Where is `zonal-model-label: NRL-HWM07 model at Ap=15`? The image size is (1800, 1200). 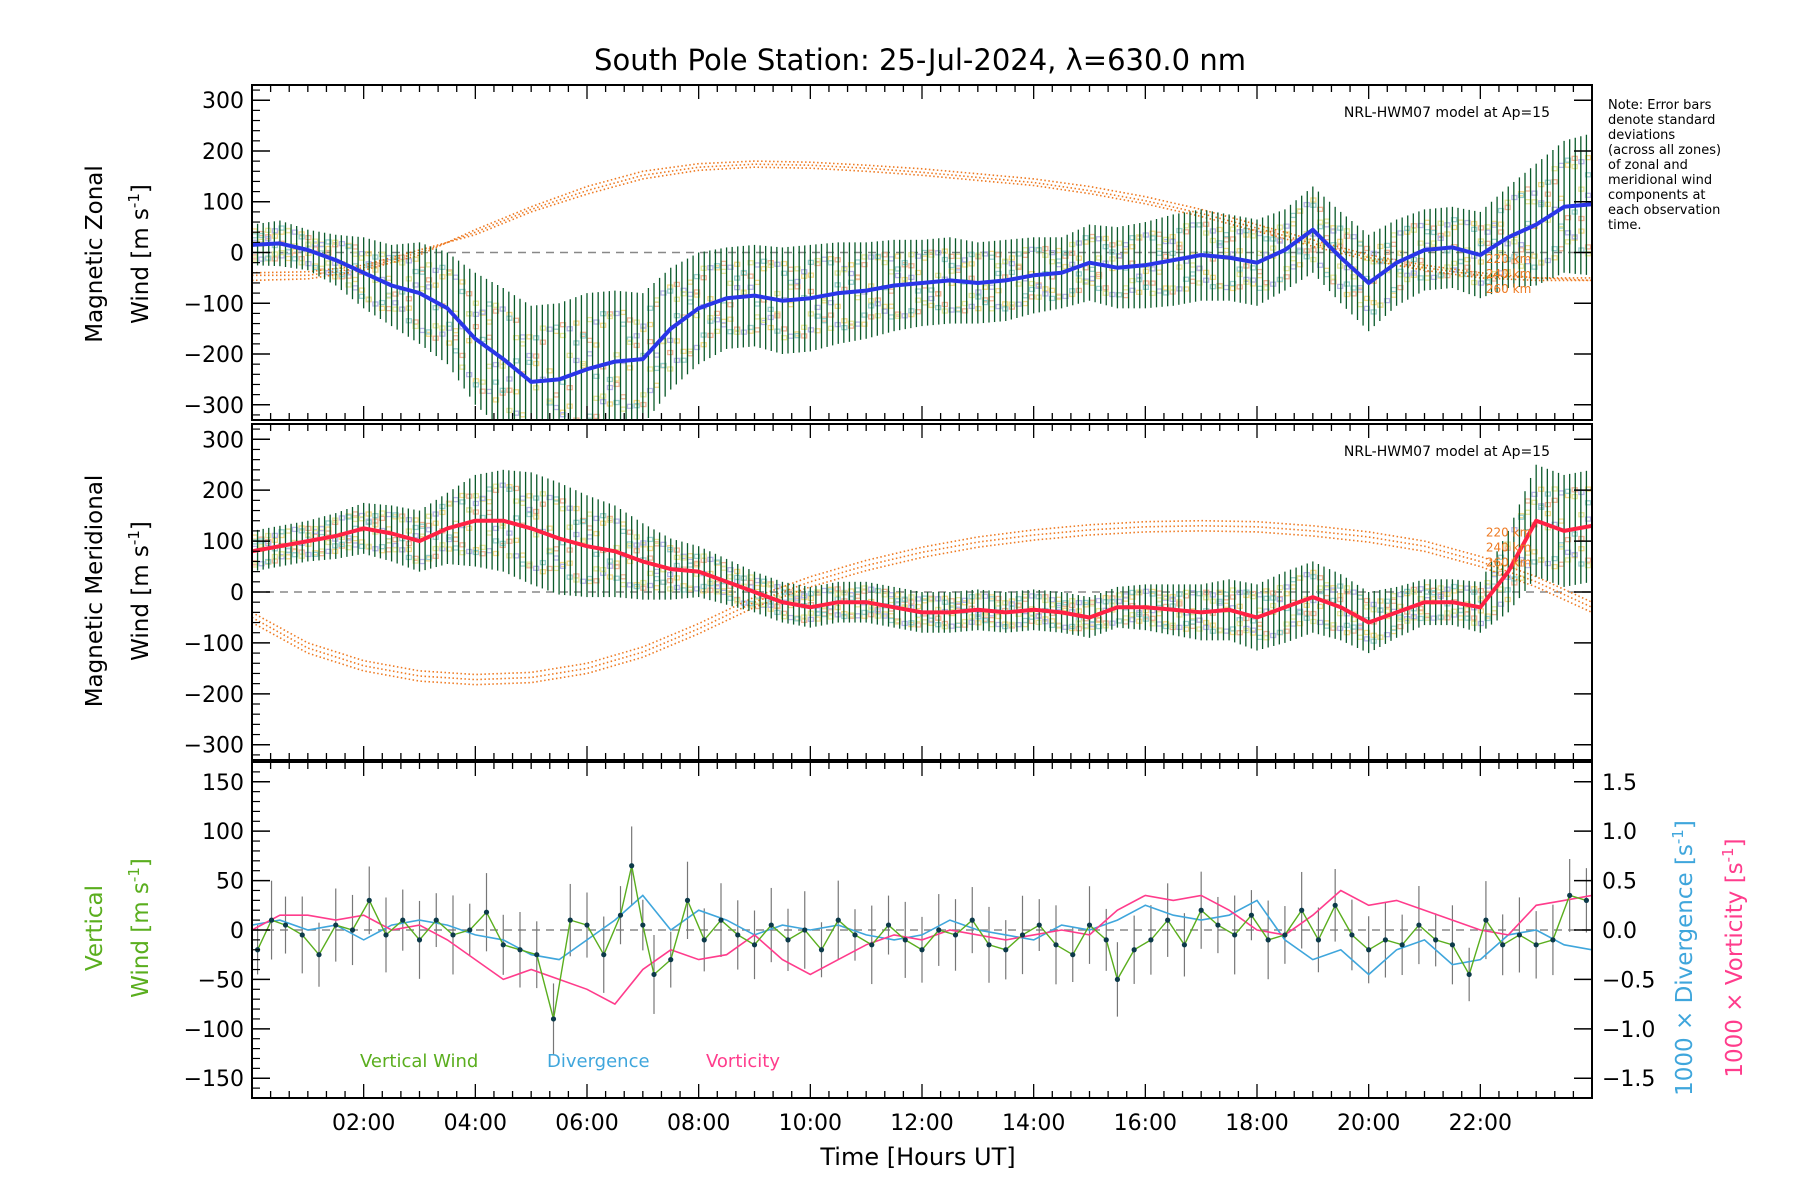
zonal-model-label: NRL-HWM07 model at Ap=15 is located at coordinates (1447, 113).